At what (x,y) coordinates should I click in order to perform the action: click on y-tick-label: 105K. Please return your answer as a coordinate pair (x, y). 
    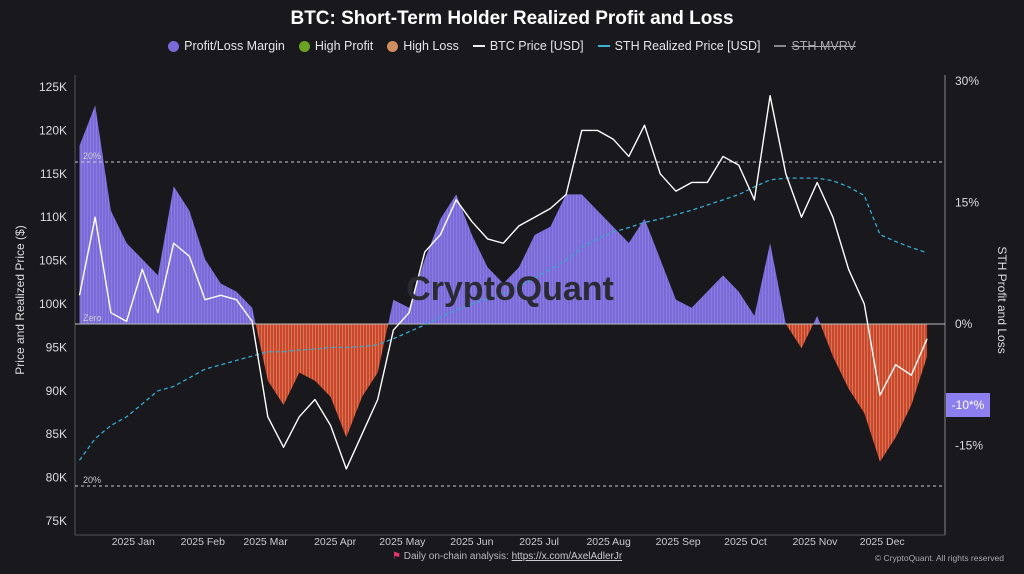
    Looking at the image, I should click on (53, 261).